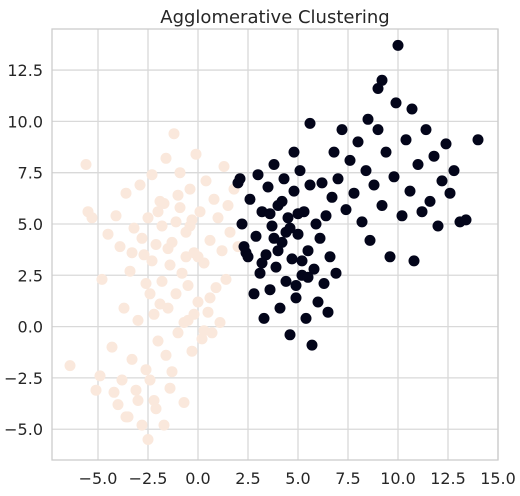 The height and width of the screenshot is (496, 520). What do you see at coordinates (30, 173) in the screenshot?
I see `y-tick-label: 7.5` at bounding box center [30, 173].